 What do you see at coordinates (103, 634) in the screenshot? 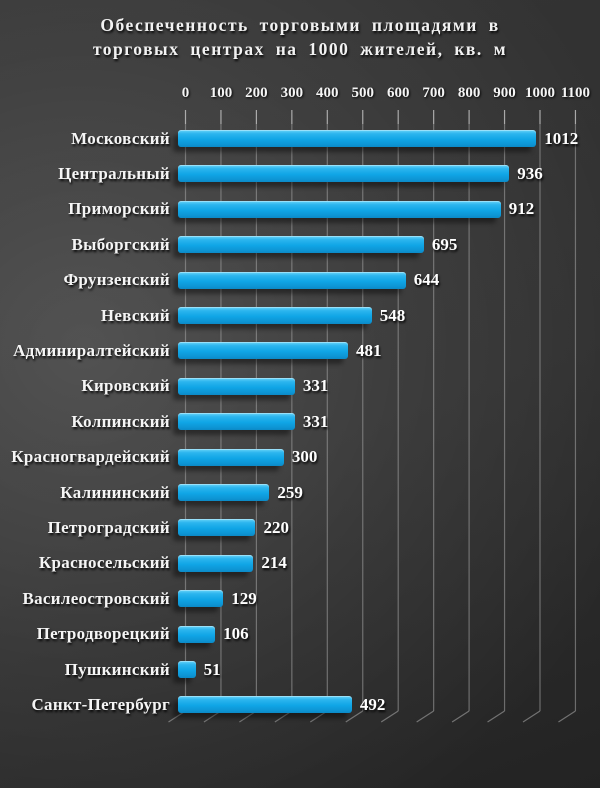
I see `category-label: Петродворецкий` at bounding box center [103, 634].